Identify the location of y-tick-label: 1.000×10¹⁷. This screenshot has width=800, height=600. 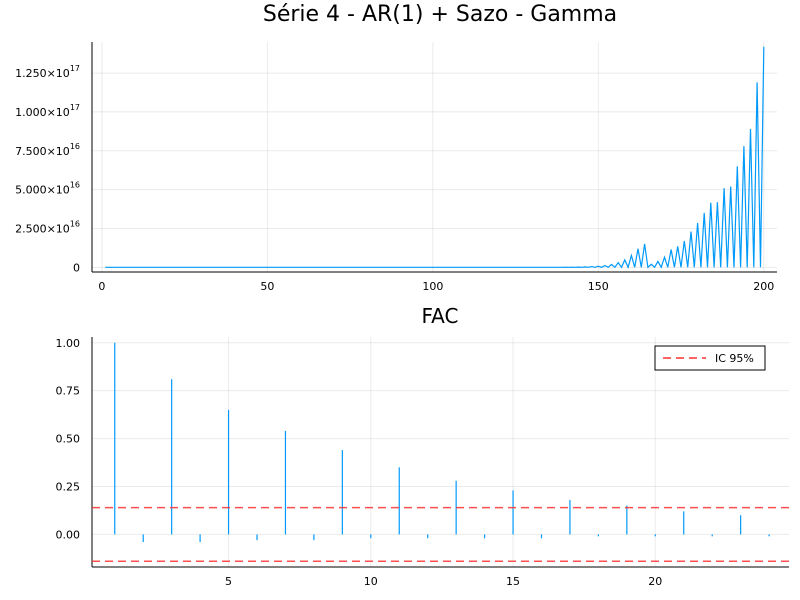
(47, 111).